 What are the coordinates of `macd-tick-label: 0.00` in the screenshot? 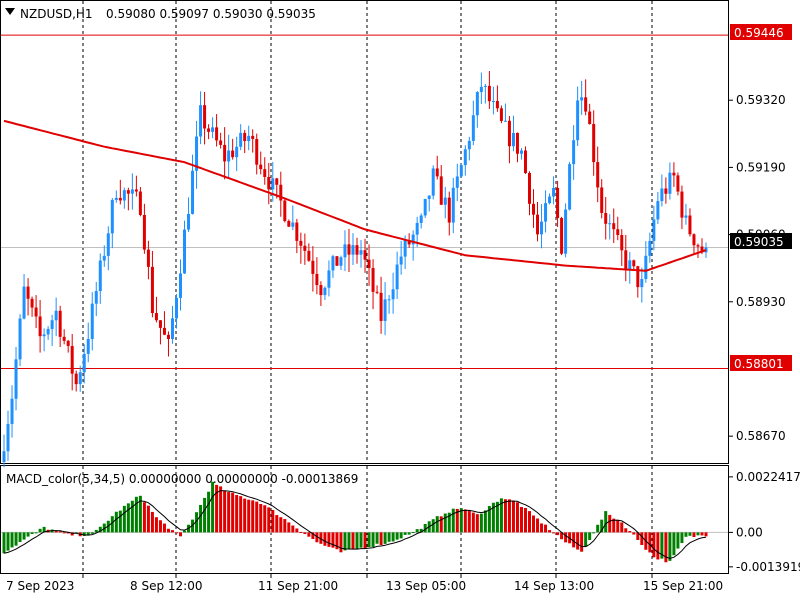 It's located at (749, 532).